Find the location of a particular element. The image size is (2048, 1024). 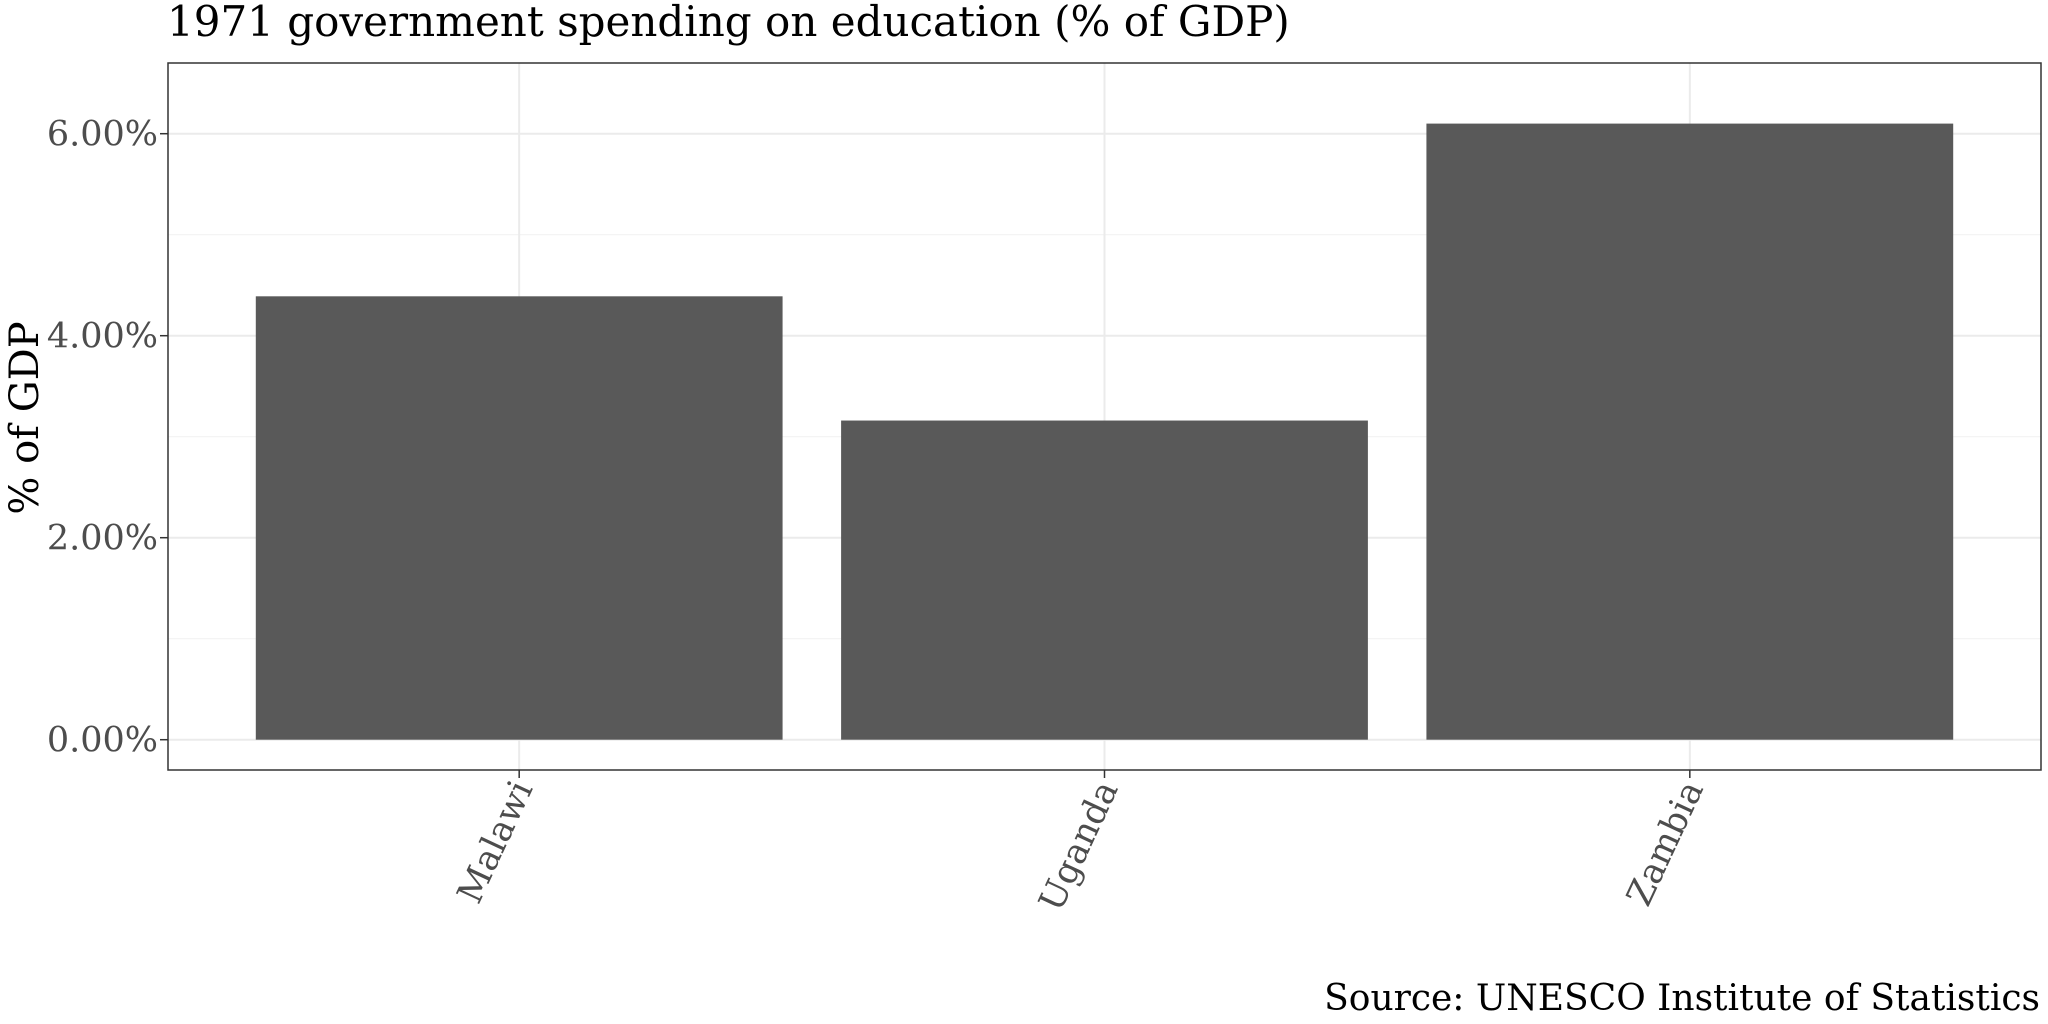

y-tick-label: 4.00% is located at coordinates (102, 337).